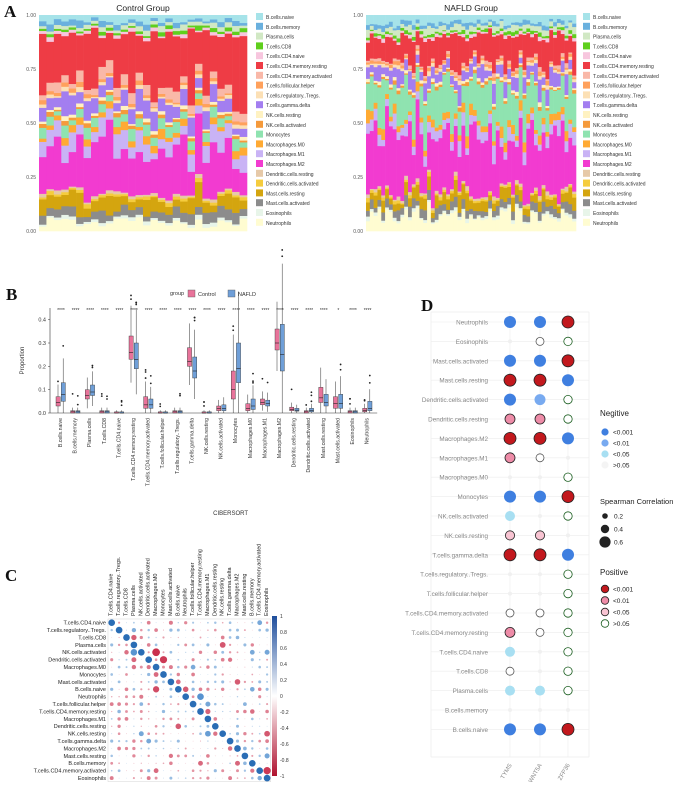 This screenshot has height=786, width=685. I want to click on panel-b-y-label: Proportion, so click(23, 361).